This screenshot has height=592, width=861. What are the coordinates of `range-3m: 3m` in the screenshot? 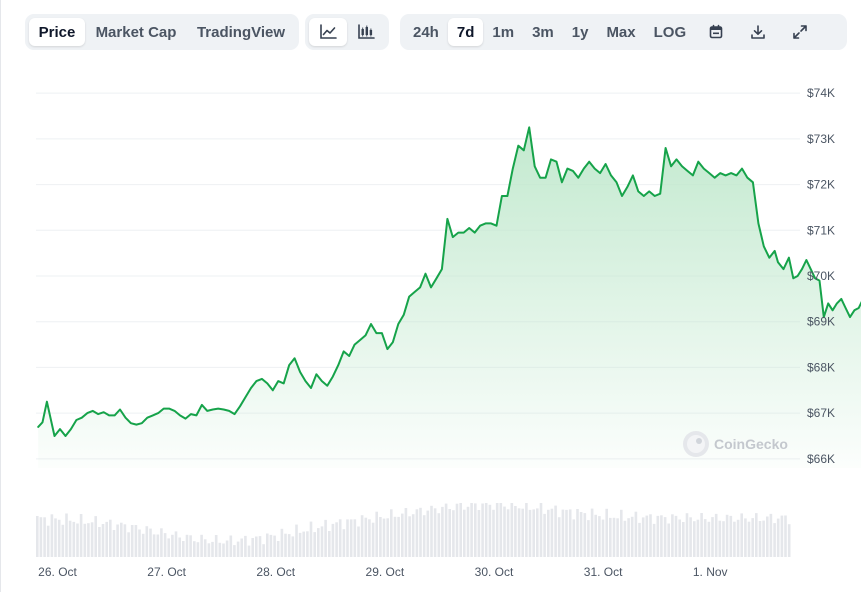 It's located at (543, 32).